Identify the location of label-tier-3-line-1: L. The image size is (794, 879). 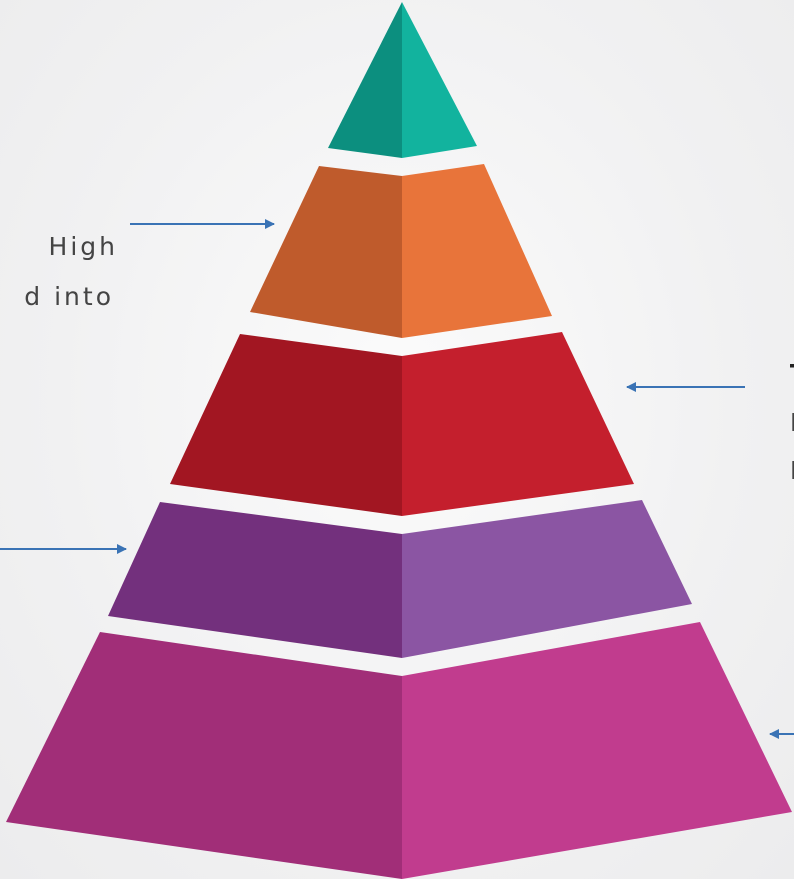
(781, 406).